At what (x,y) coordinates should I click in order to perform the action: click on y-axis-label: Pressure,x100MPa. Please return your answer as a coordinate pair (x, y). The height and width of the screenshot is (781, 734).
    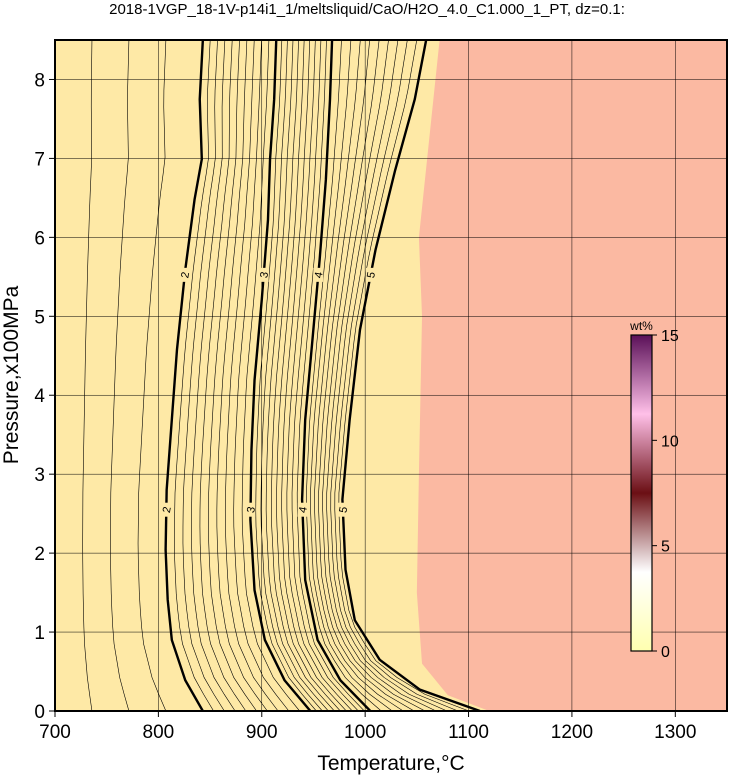
    Looking at the image, I should click on (11, 374).